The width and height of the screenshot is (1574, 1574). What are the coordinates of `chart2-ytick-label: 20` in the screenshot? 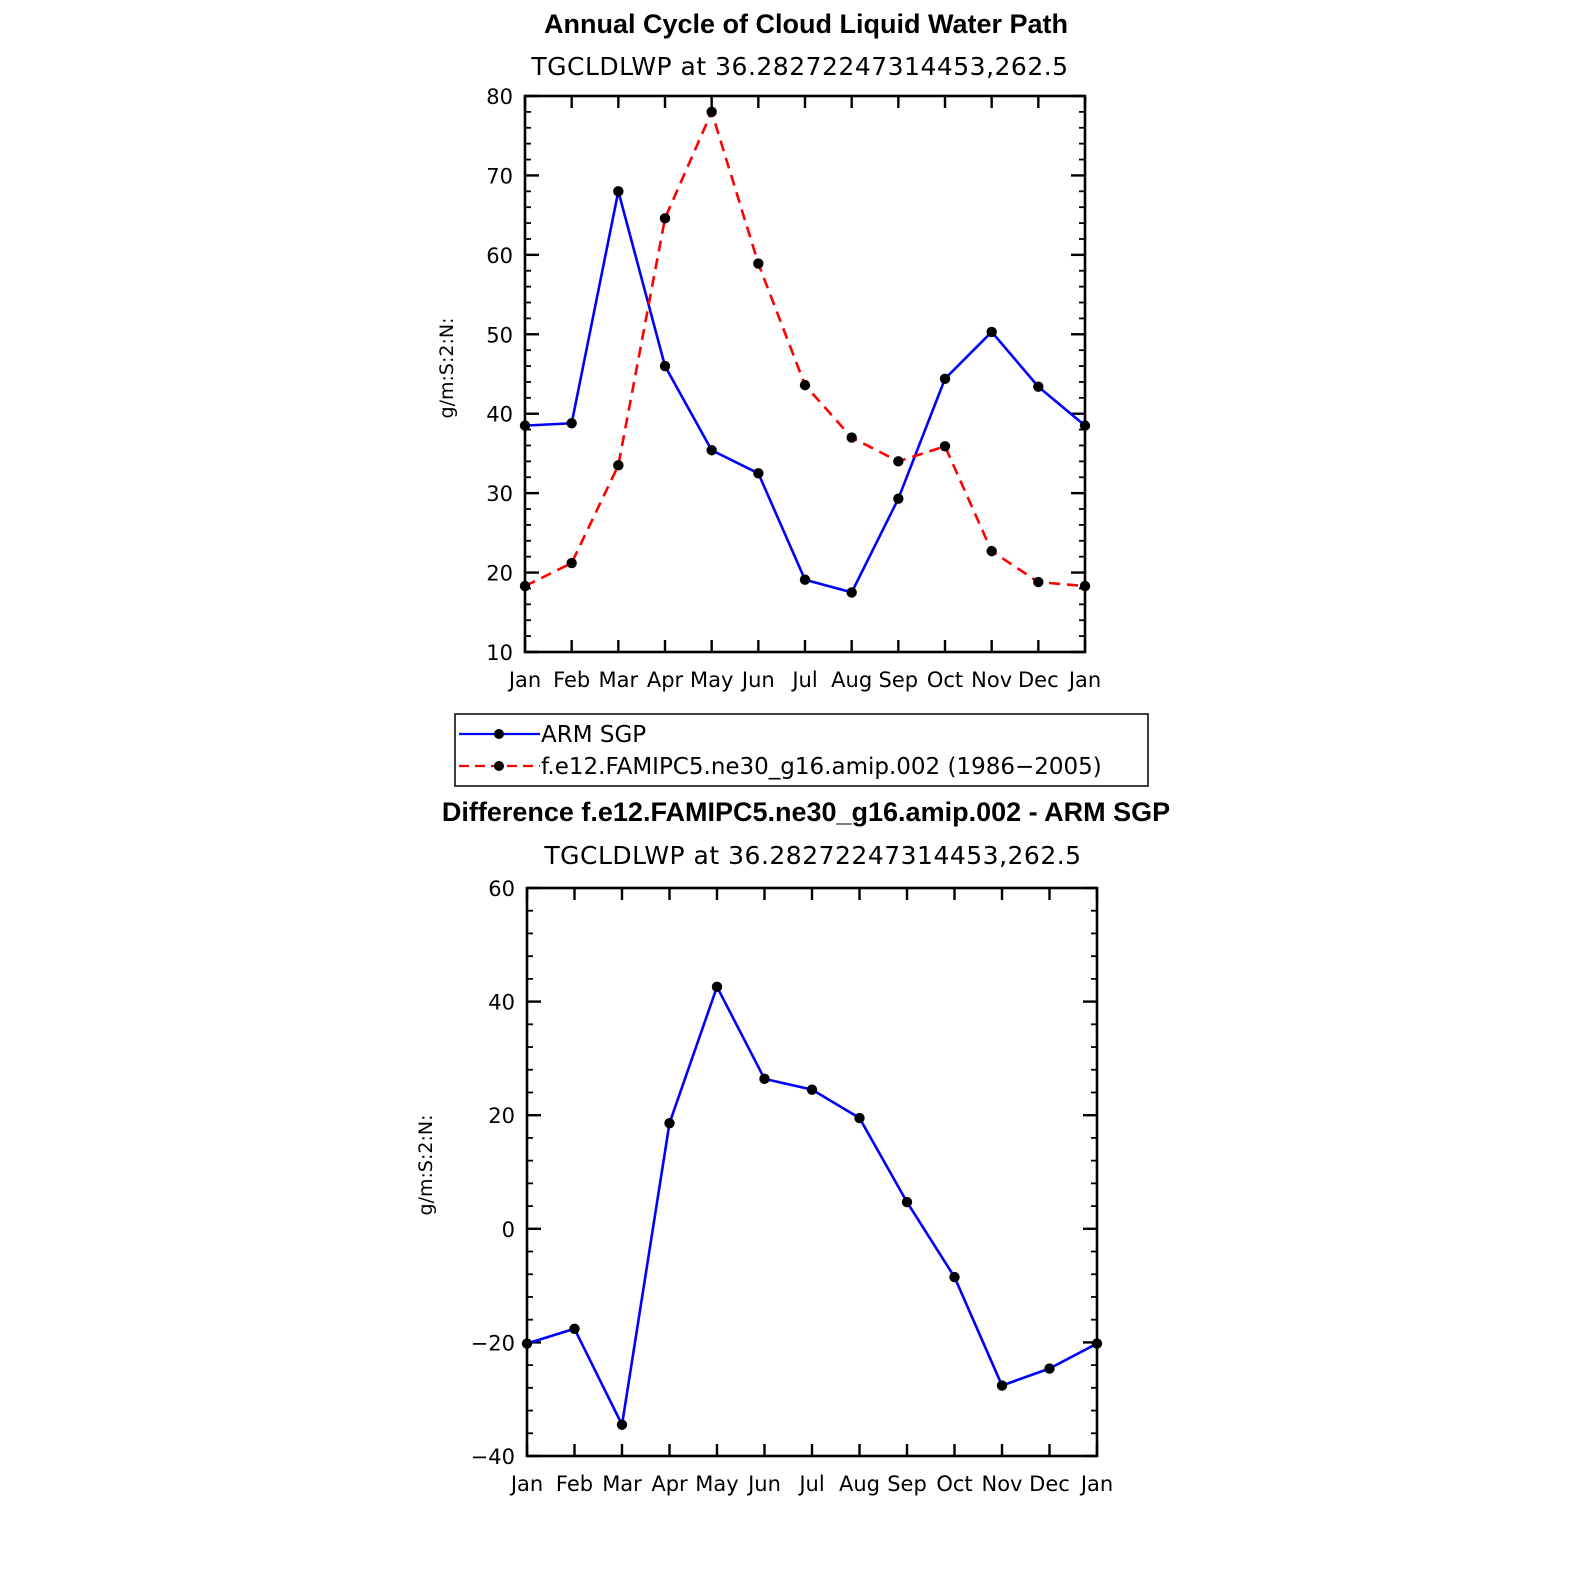 It's located at (501, 1116).